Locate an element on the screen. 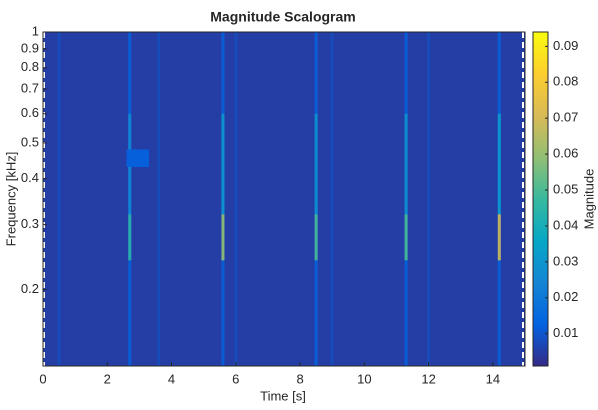 The width and height of the screenshot is (598, 410). colorbar is located at coordinates (540, 199).